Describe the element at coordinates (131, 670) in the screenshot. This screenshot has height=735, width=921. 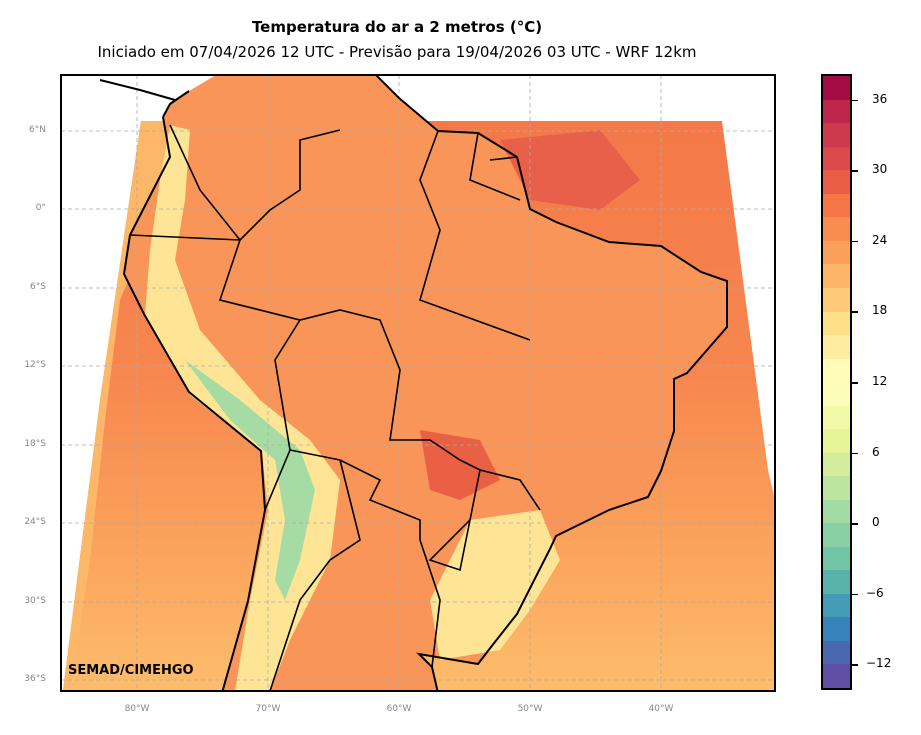
I see `credit-label: SEMAD/CIMEHGO` at that location.